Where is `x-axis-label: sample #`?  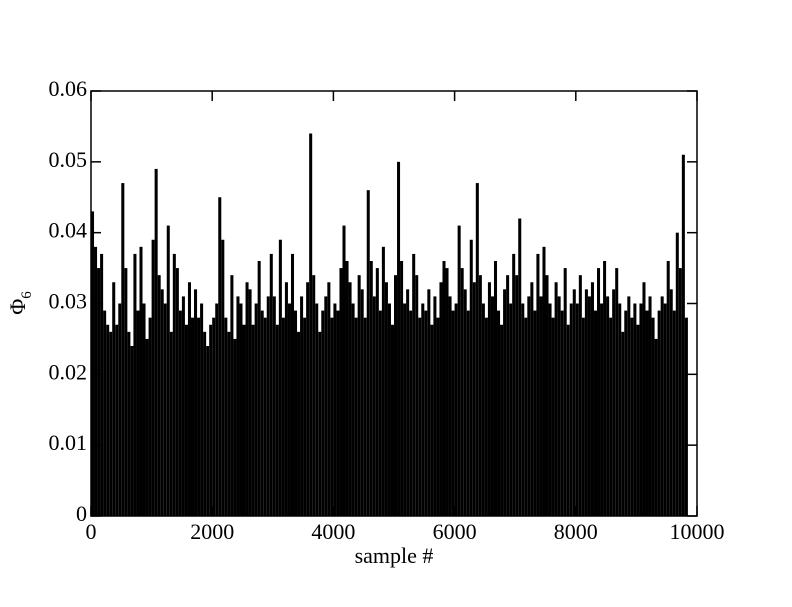 x-axis-label: sample # is located at coordinates (394, 555).